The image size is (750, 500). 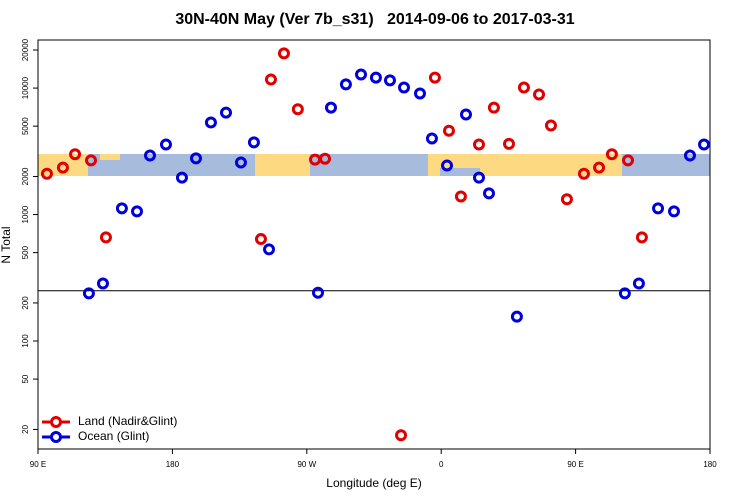 I want to click on y-axis-label: N Total, so click(x=6, y=244).